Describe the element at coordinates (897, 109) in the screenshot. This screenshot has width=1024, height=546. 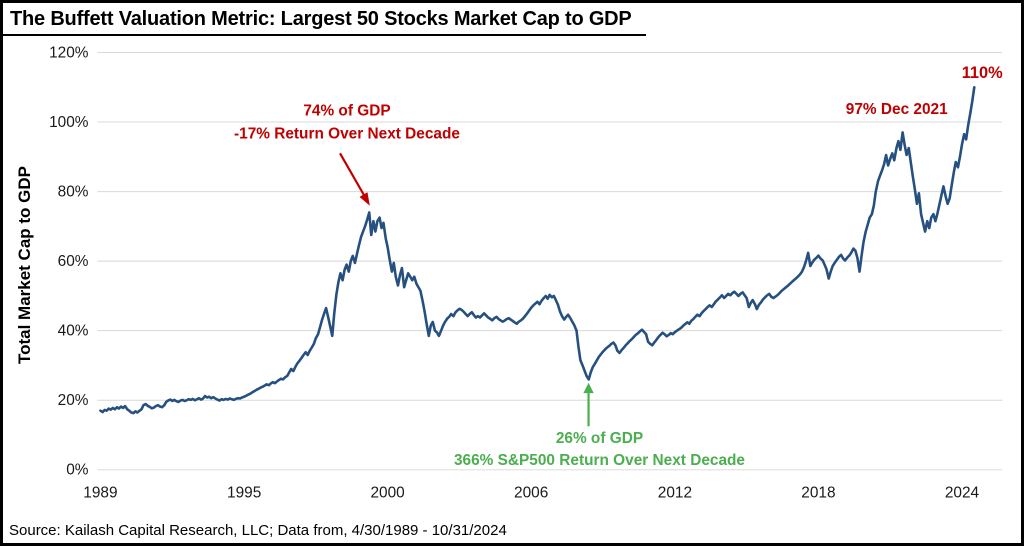
I see `annotation-dec-2021-label: 97% Dec 2021` at that location.